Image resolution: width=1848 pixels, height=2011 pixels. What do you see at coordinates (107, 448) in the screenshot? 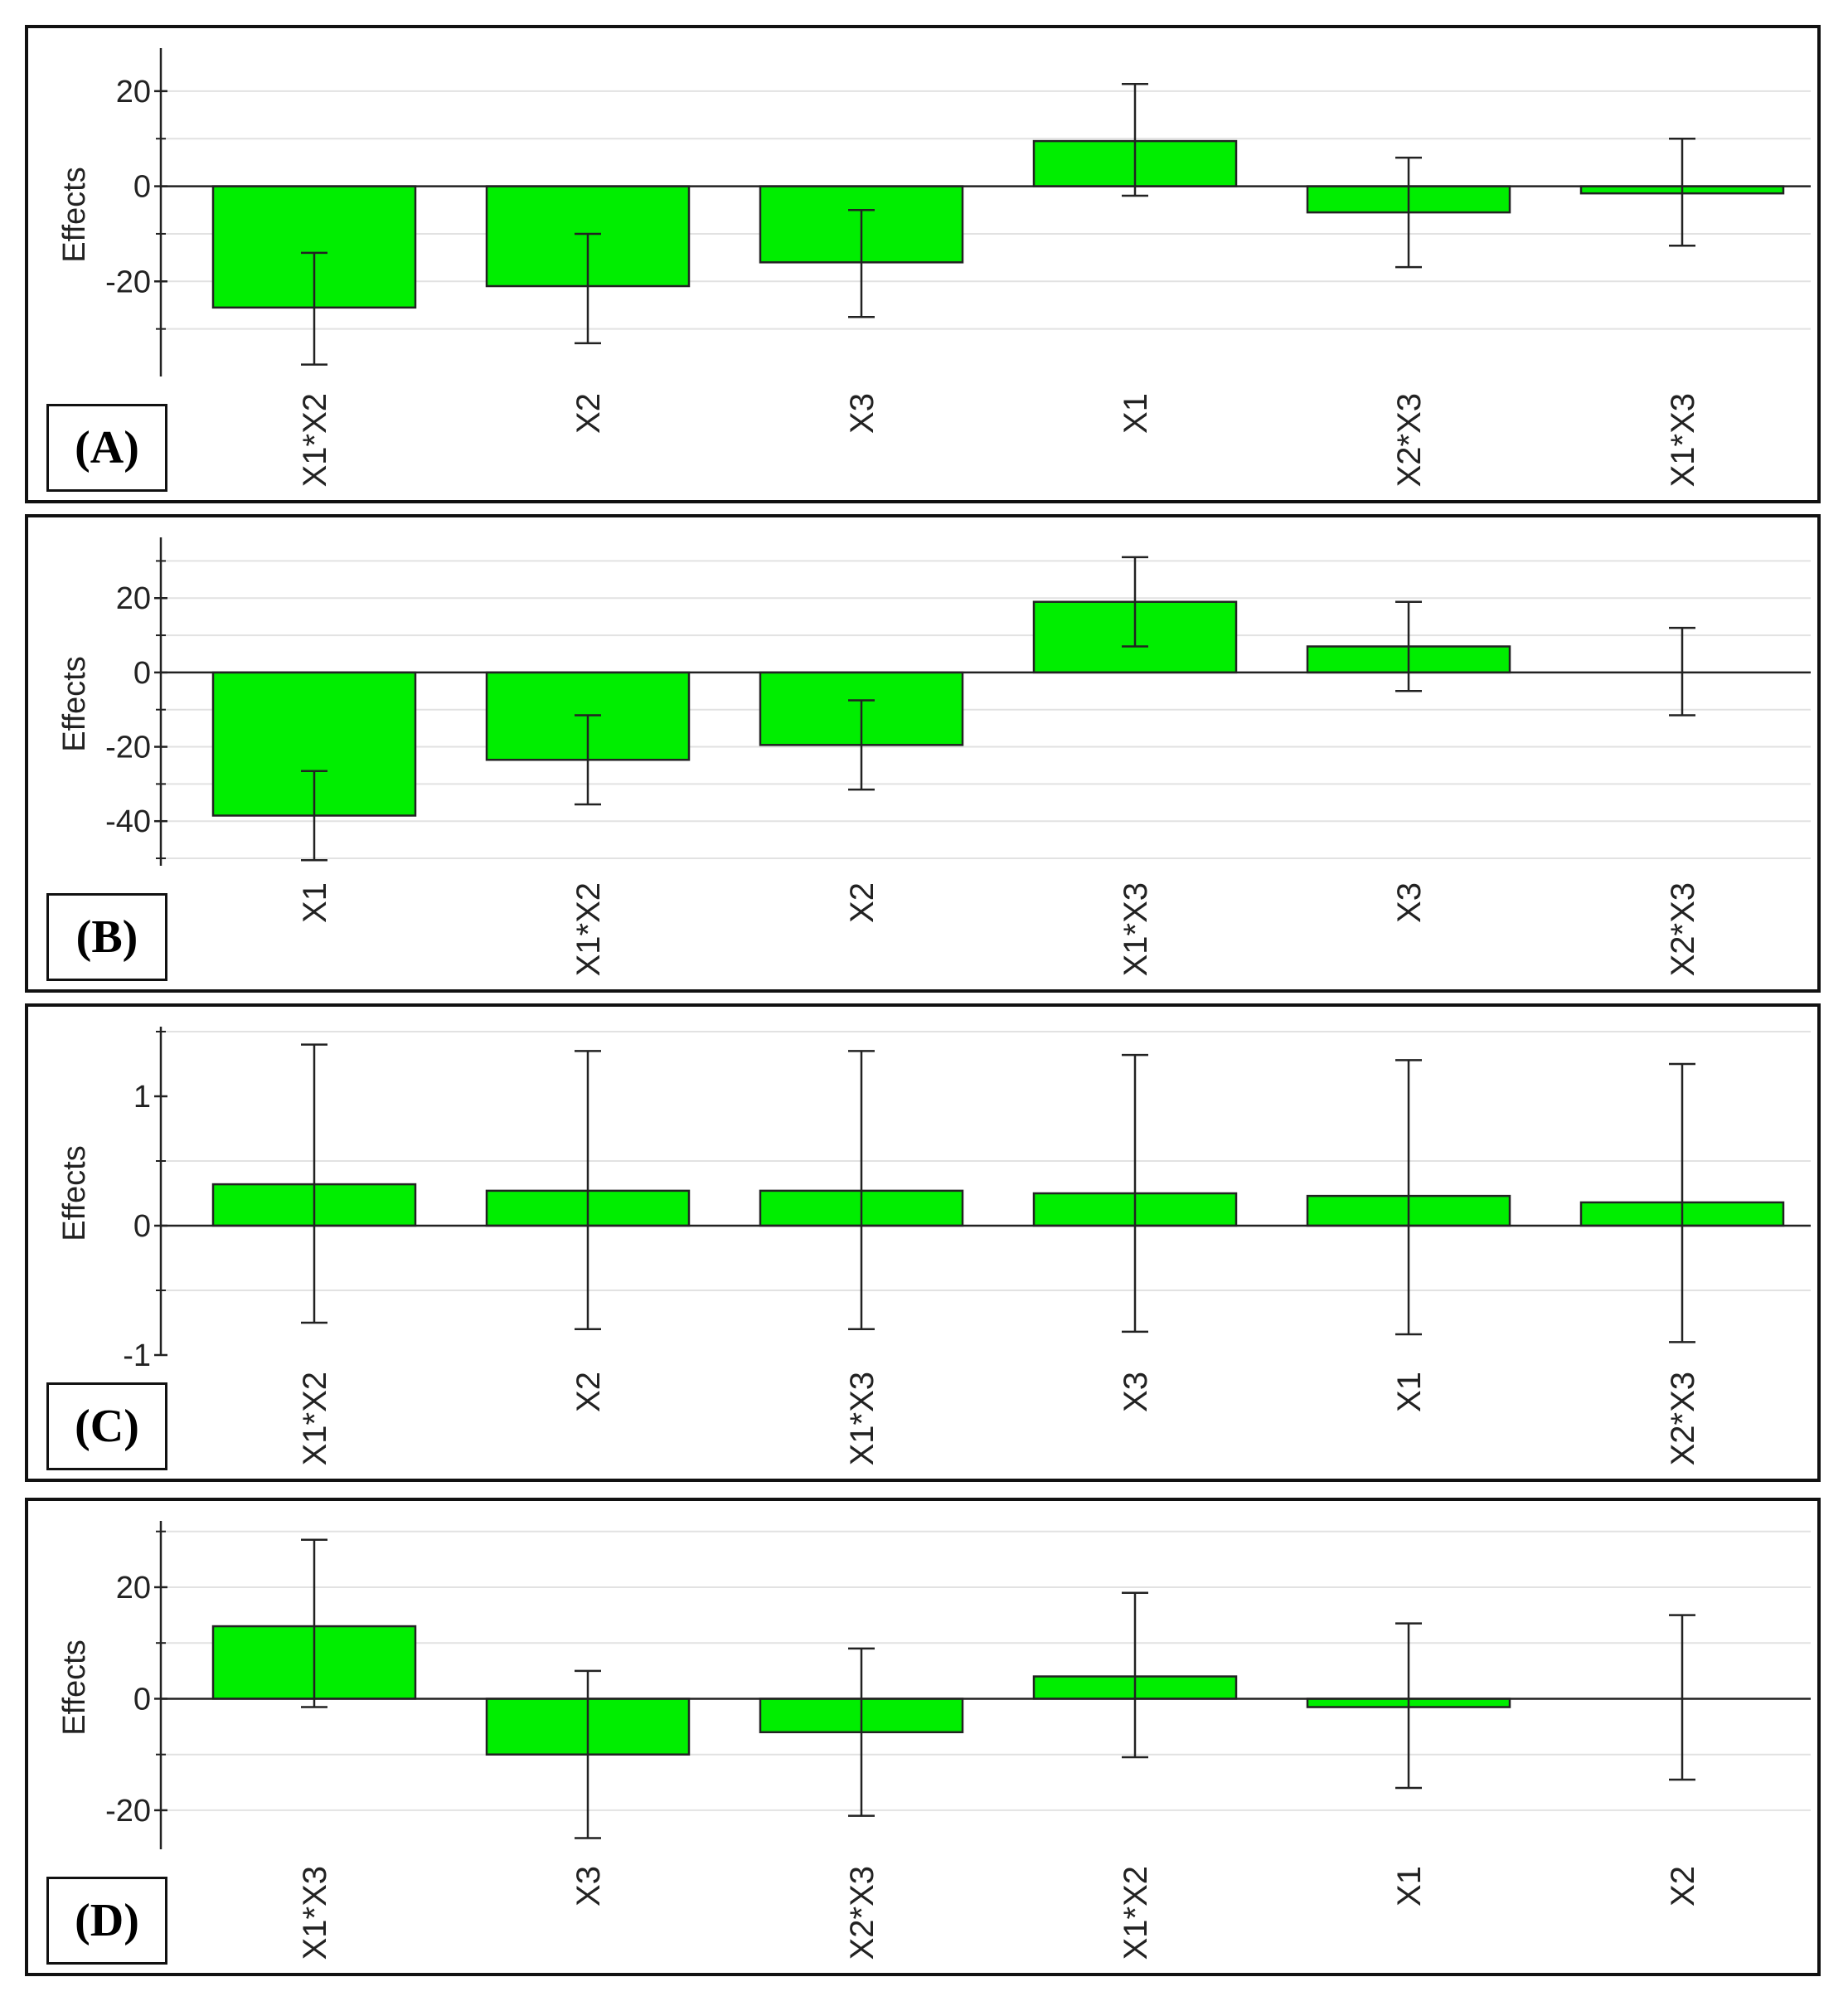
I see `panel-label-a: (A)` at bounding box center [107, 448].